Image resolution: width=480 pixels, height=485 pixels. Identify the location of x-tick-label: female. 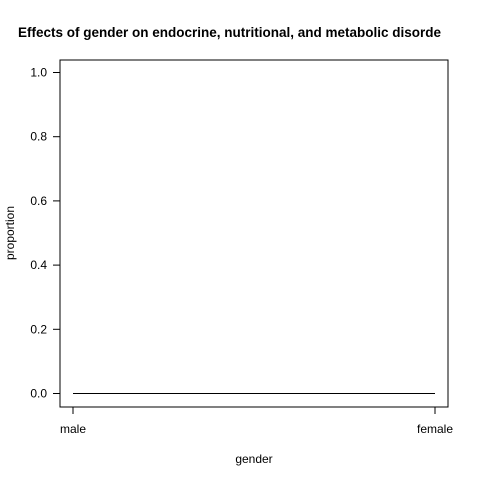
(435, 429).